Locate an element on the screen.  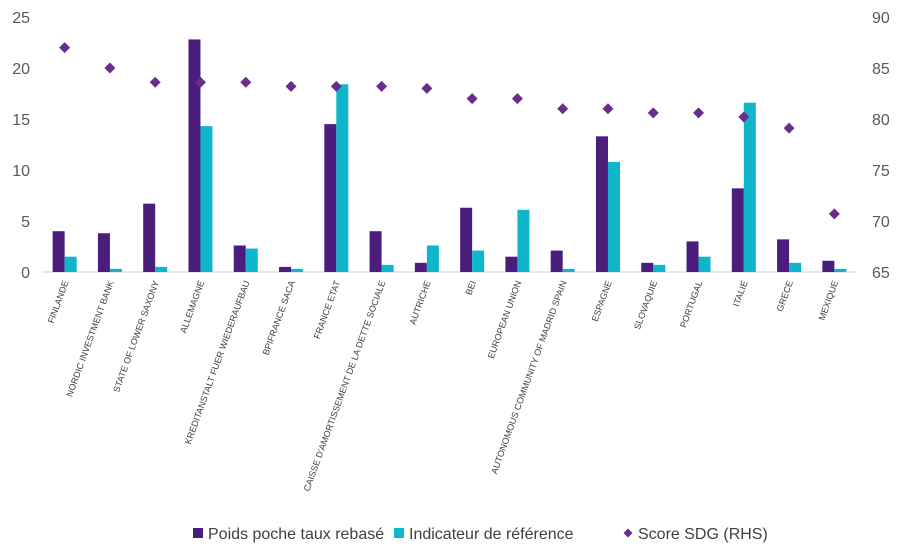
legend-label: Score SDG (RHS) is located at coordinates (703, 534).